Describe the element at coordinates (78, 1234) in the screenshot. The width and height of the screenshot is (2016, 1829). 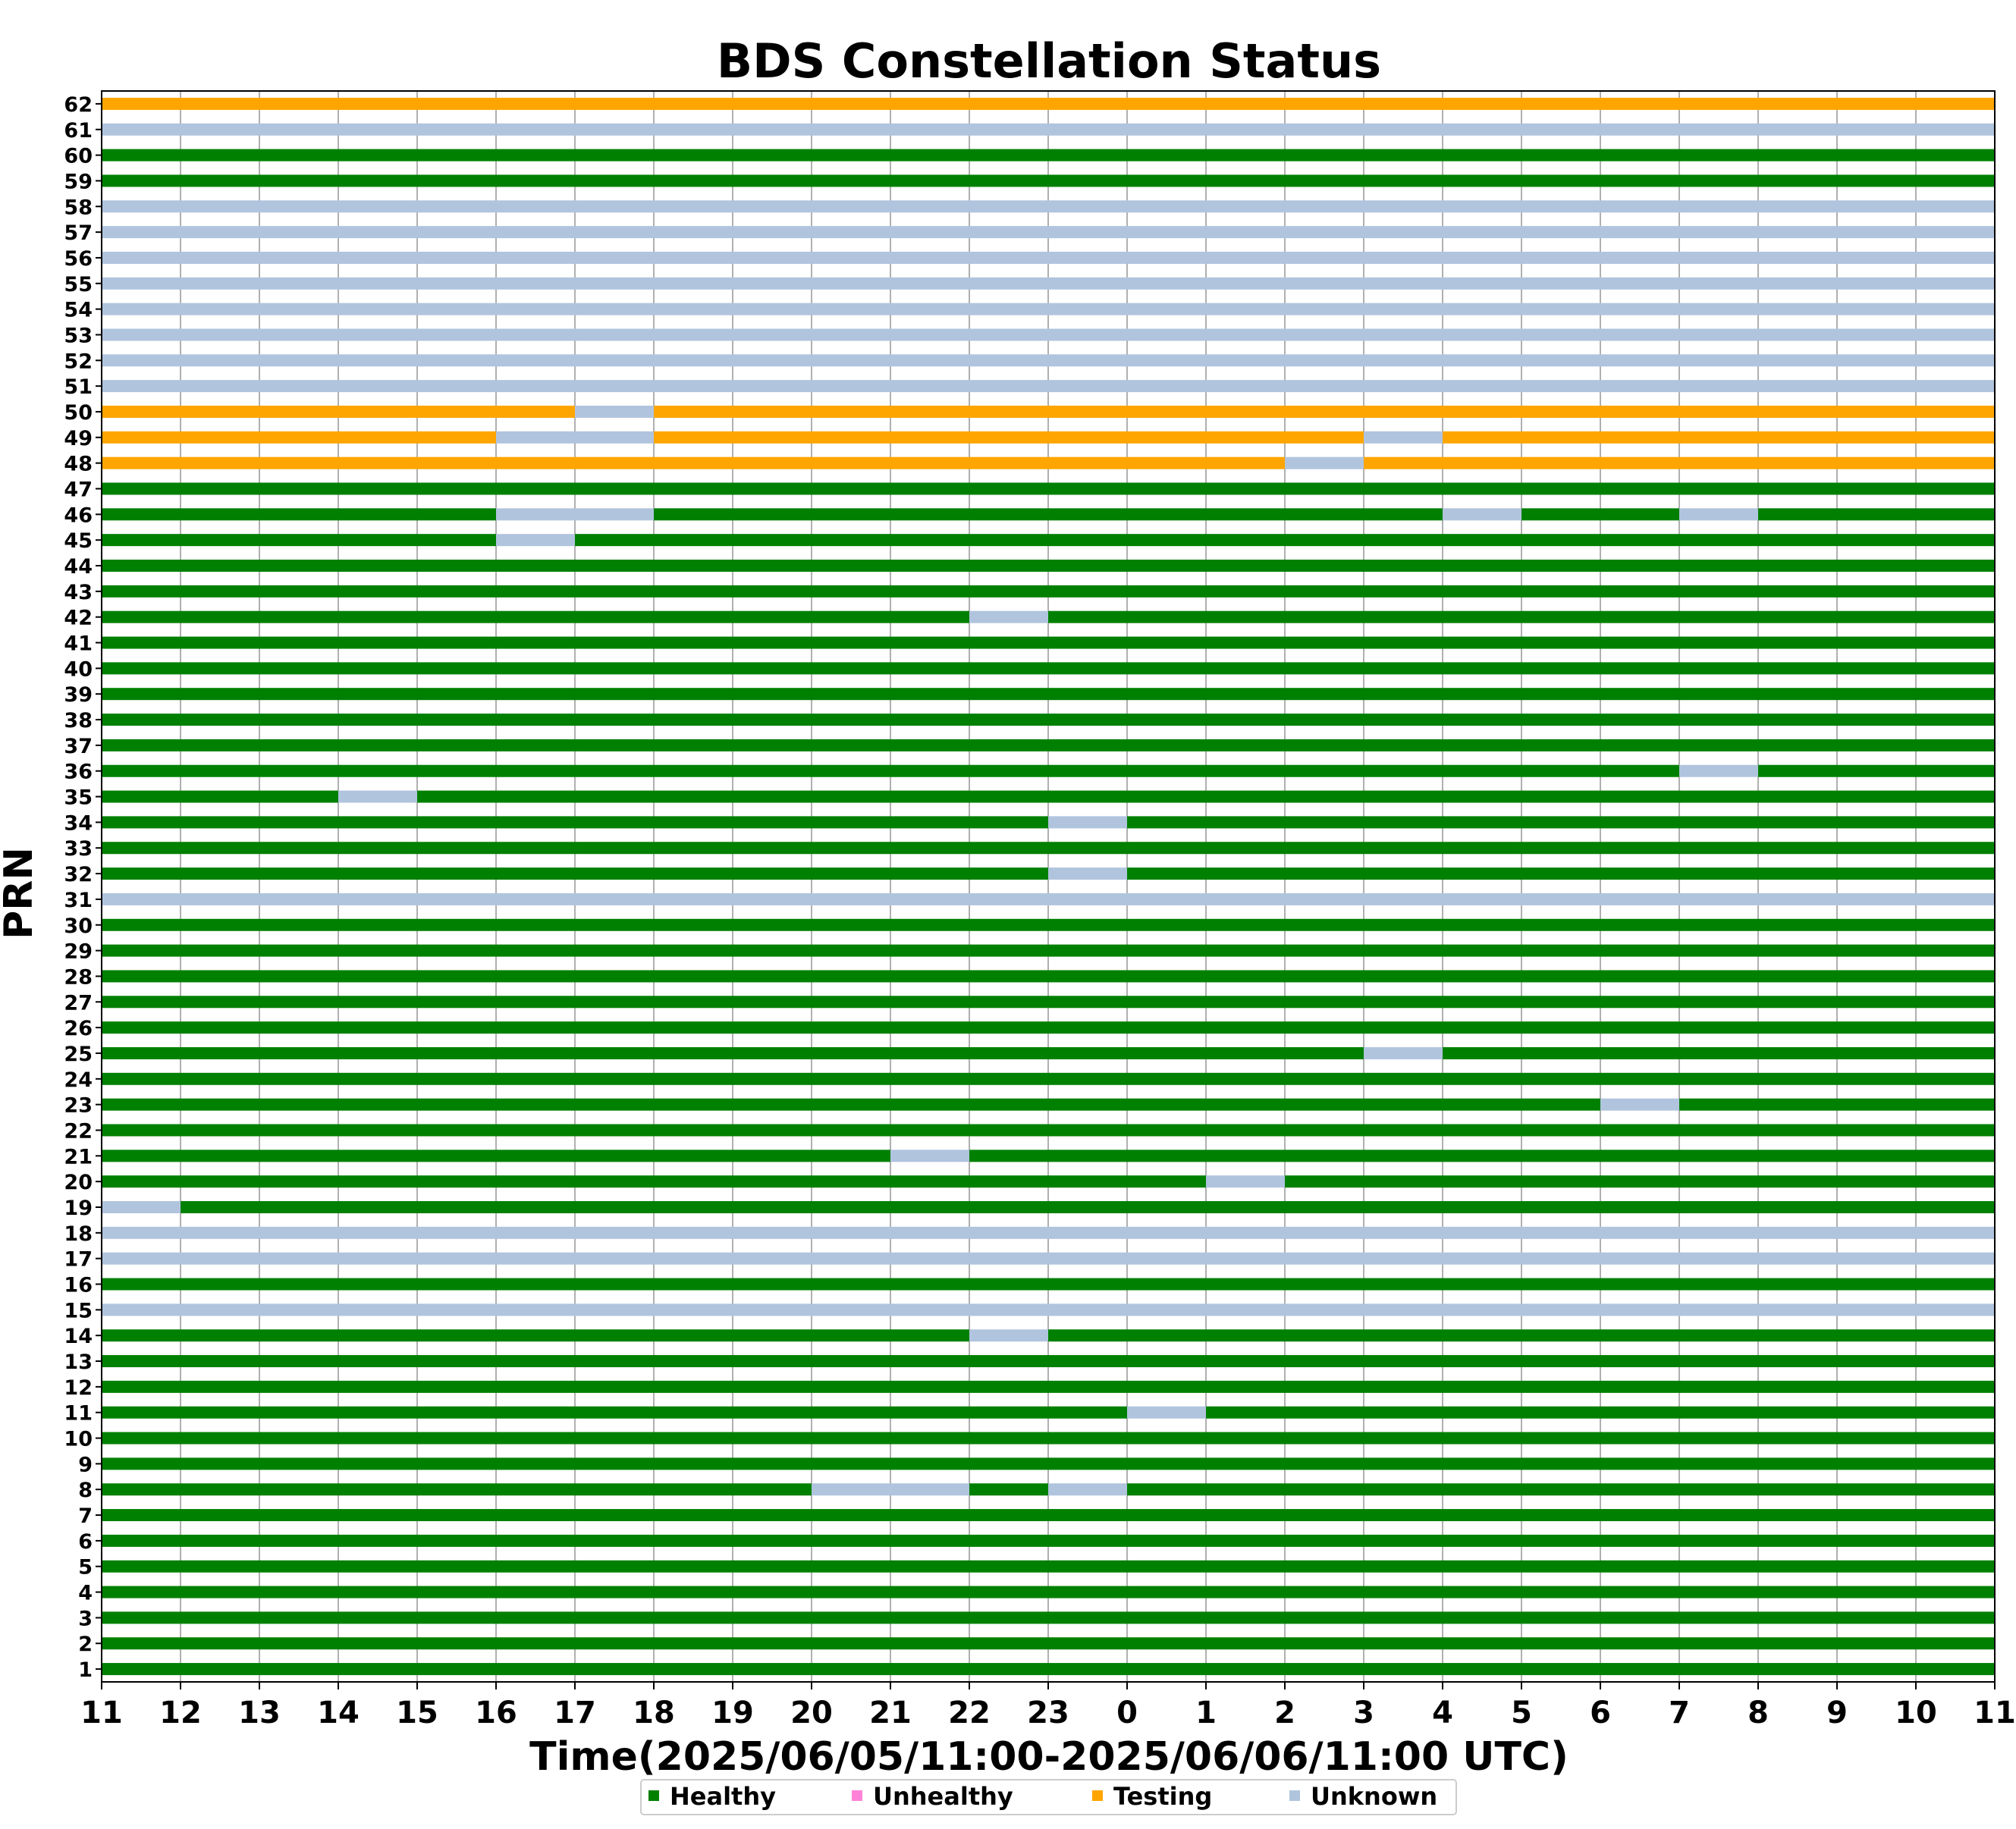
I see `y-tick-label: 18` at that location.